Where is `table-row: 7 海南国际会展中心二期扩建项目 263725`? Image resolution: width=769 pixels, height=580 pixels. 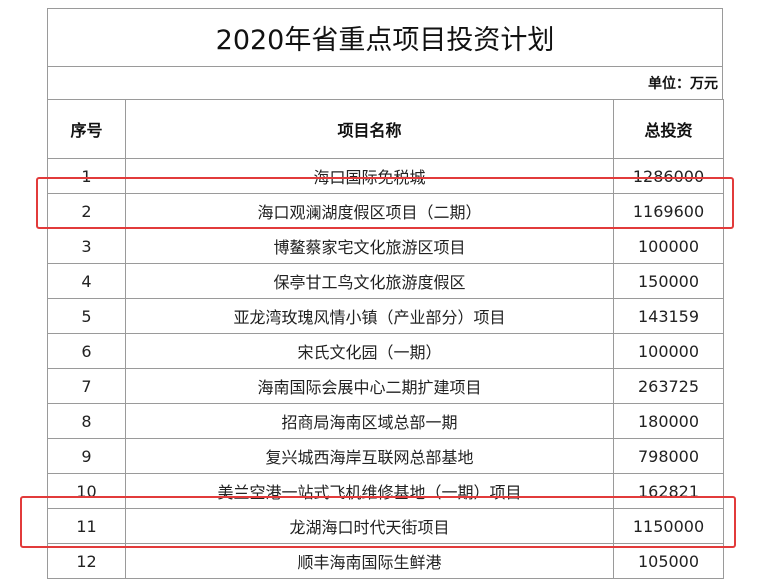 table-row: 7 海南国际会展中心二期扩建项目 263725 is located at coordinates (385, 386).